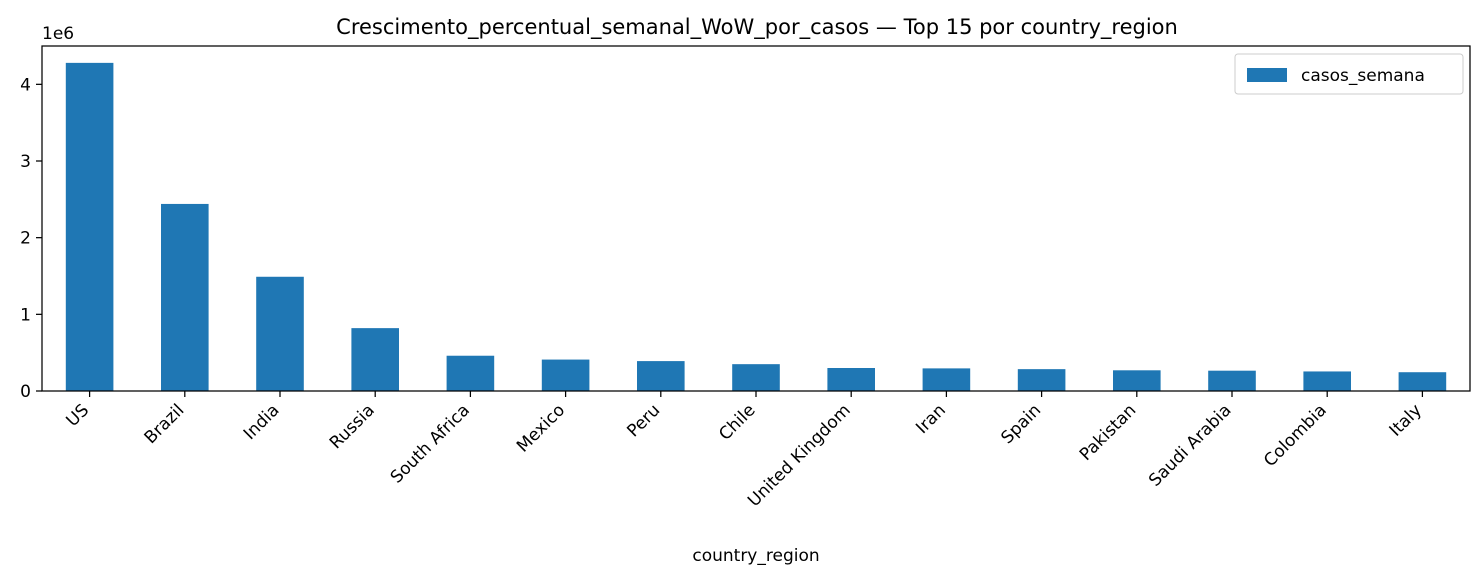 The height and width of the screenshot is (582, 1484). I want to click on bar-united-kingdom, so click(851, 379).